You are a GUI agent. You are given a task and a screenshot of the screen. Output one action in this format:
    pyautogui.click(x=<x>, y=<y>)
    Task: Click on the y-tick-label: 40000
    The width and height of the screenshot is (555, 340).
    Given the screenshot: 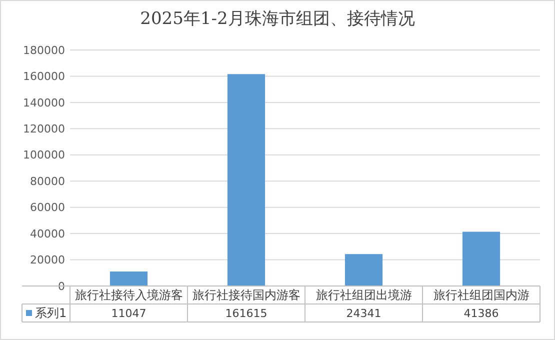 What is the action you would take?
    pyautogui.click(x=47, y=233)
    